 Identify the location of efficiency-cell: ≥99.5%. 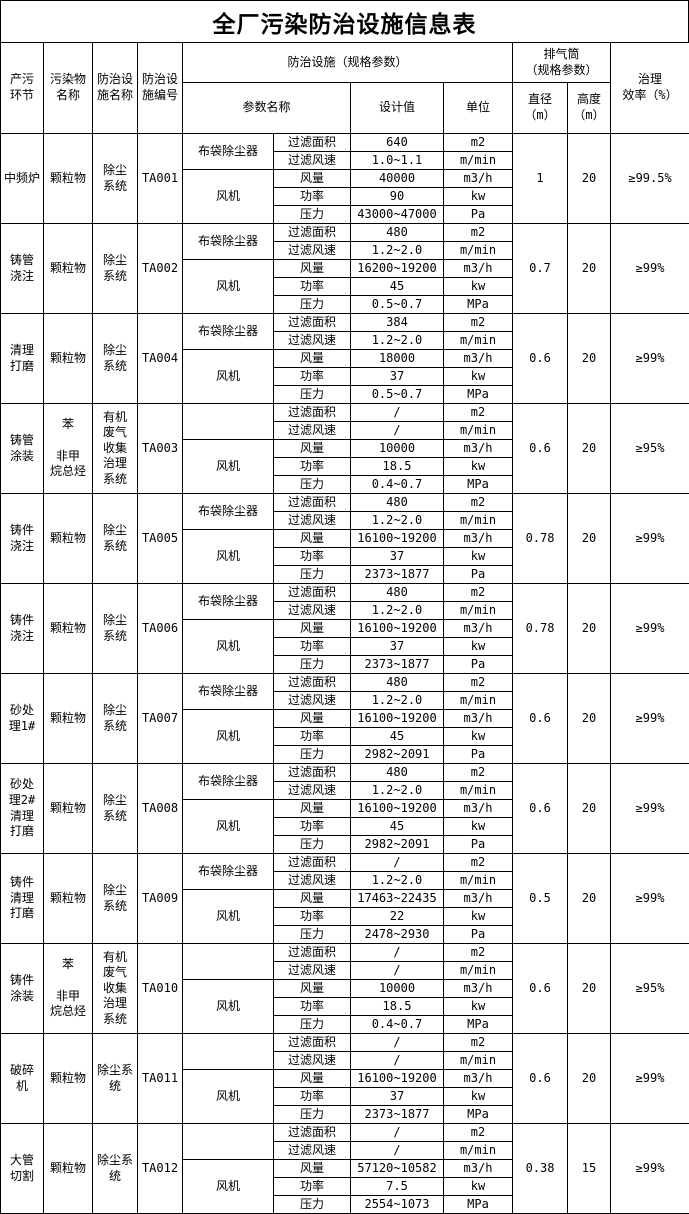
(650, 179).